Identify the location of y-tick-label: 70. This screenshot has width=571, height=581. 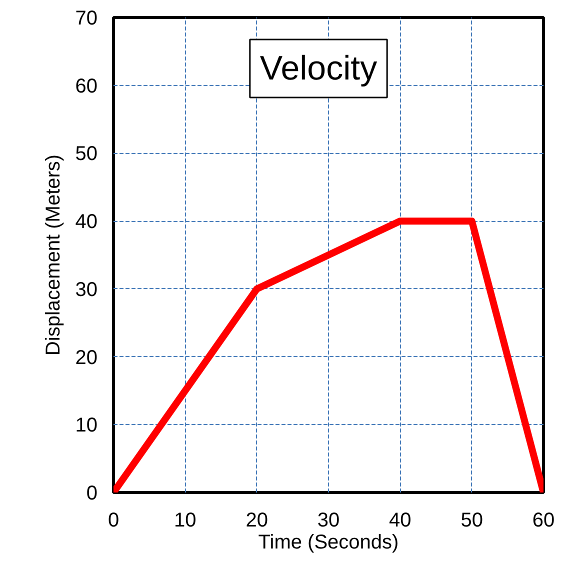
(86, 19).